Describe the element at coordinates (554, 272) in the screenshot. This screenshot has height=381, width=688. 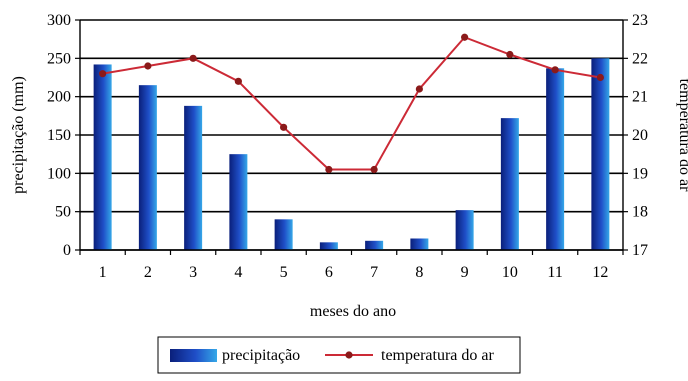
I see `x-tick-label: 11` at that location.